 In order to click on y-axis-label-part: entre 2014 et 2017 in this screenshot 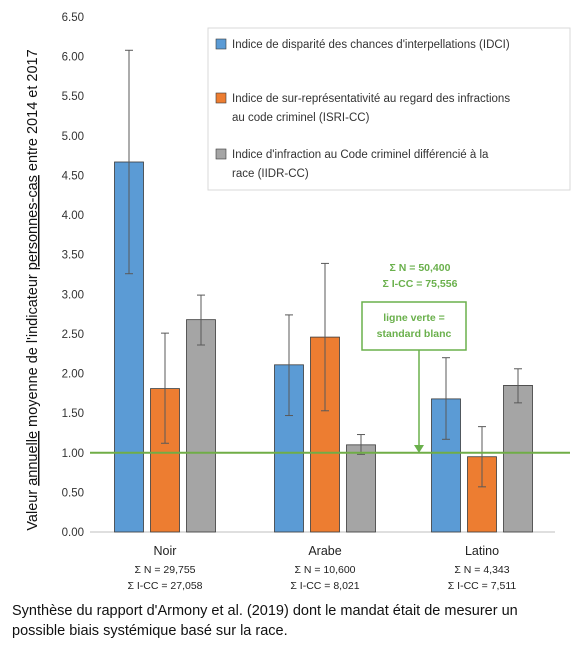, I will do `click(33, 112)`.